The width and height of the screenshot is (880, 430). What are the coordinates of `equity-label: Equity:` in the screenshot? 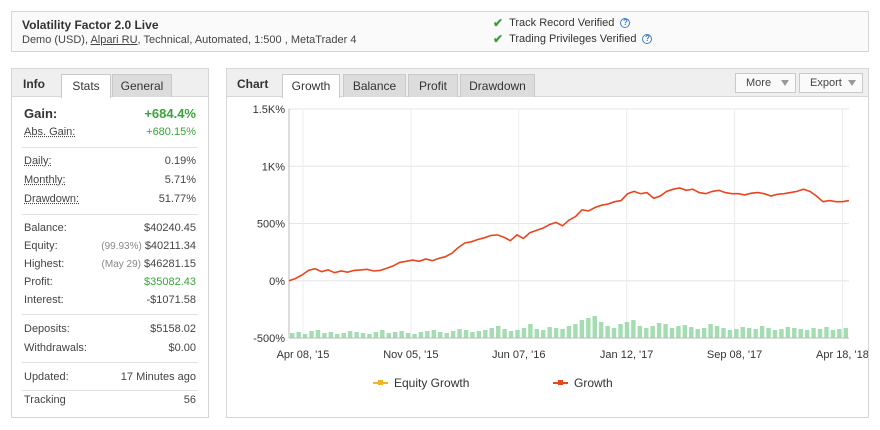 It's located at (41, 246).